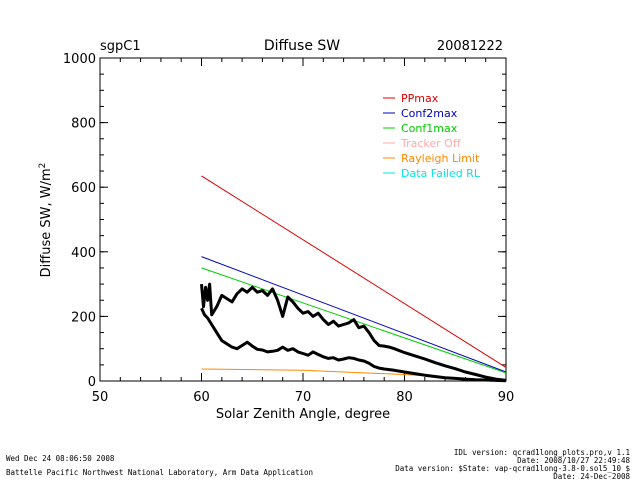 The width and height of the screenshot is (640, 481). I want to click on x-axis-label: Solar Zenith Angle, degree, so click(303, 414).